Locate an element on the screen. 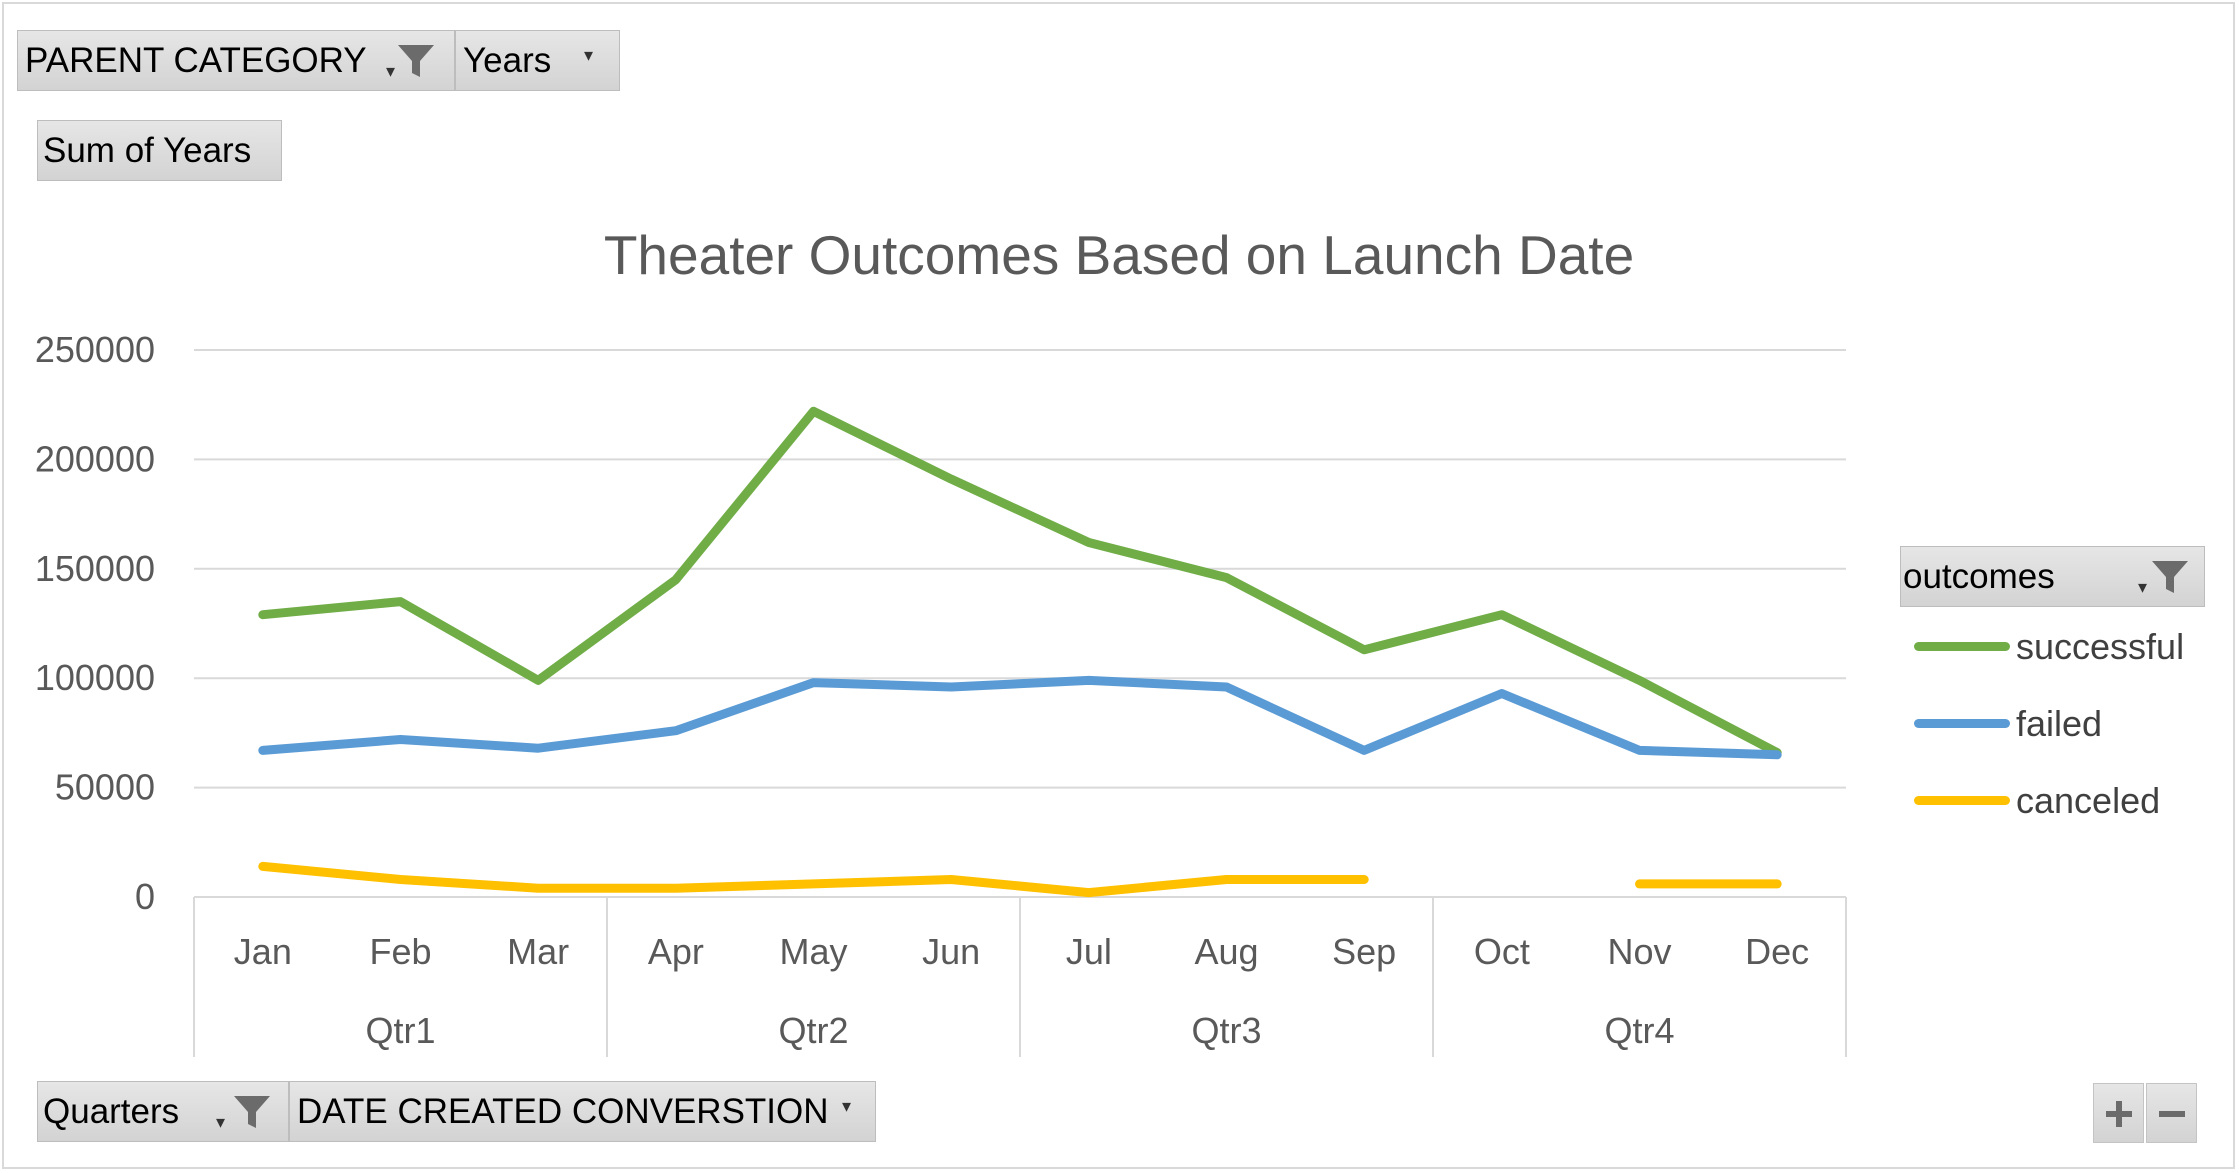 This screenshot has height=1173, width=2239. chart-title: Theater Outcomes Based on Launch Date is located at coordinates (1119, 255).